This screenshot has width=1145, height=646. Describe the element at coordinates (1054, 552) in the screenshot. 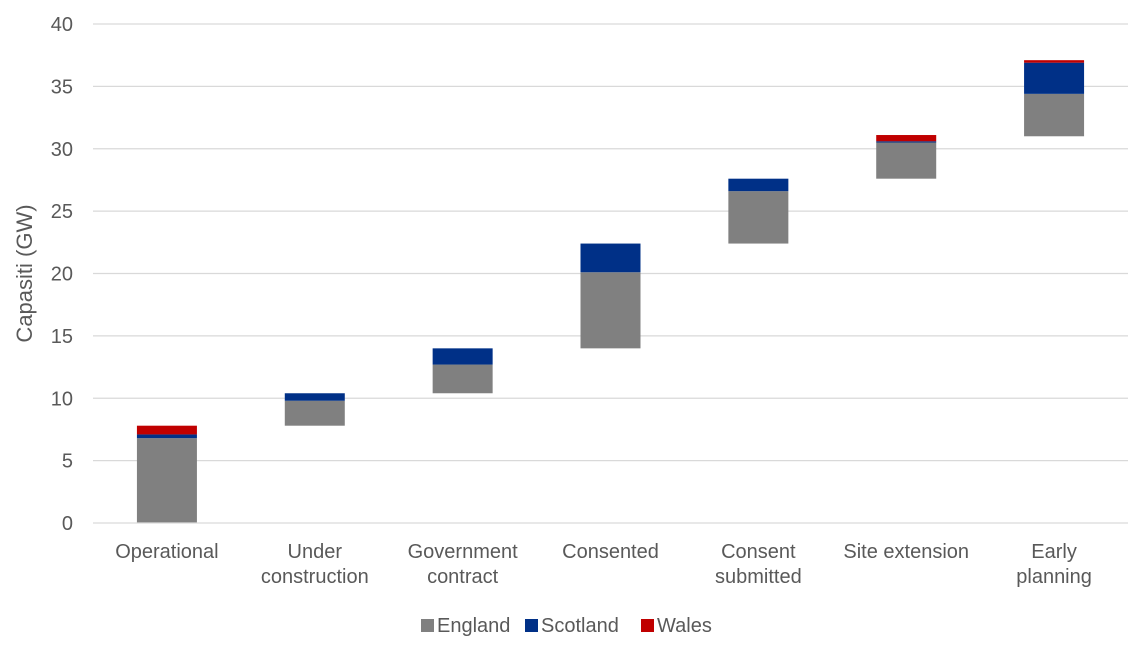

I see `x-category-label: Early` at that location.